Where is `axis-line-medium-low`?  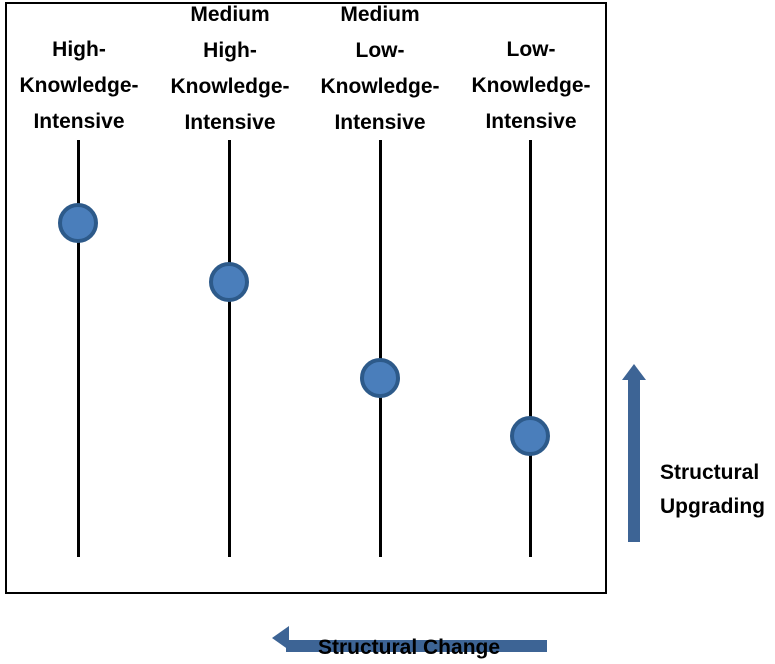 axis-line-medium-low is located at coordinates (380, 348).